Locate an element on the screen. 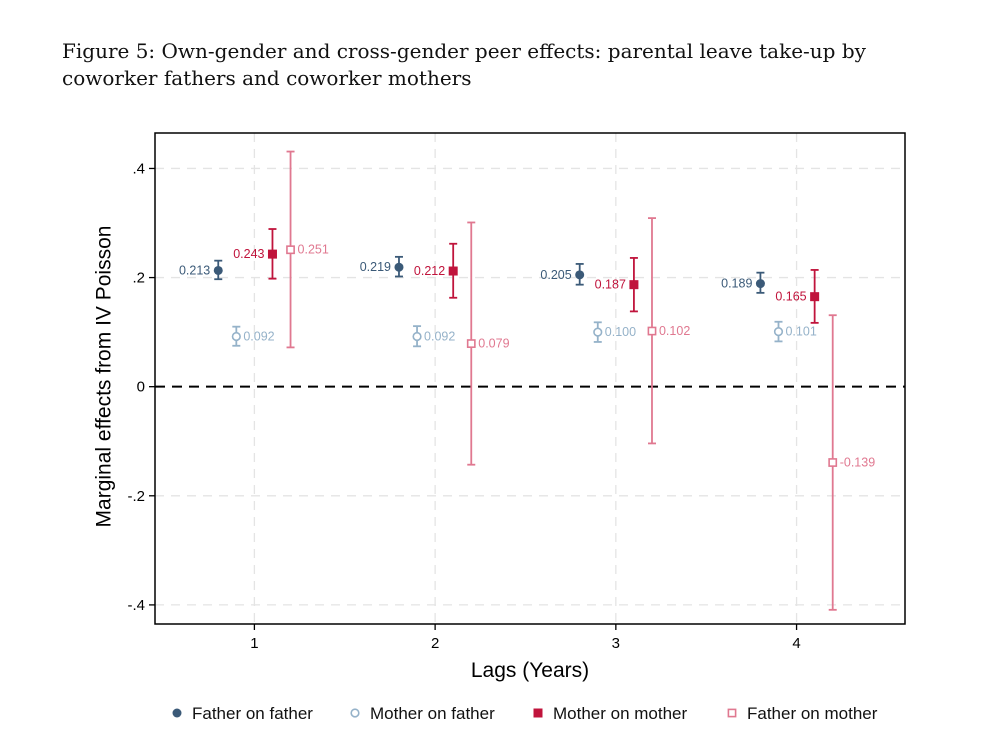  legend-label: Father on mother is located at coordinates (812, 713).